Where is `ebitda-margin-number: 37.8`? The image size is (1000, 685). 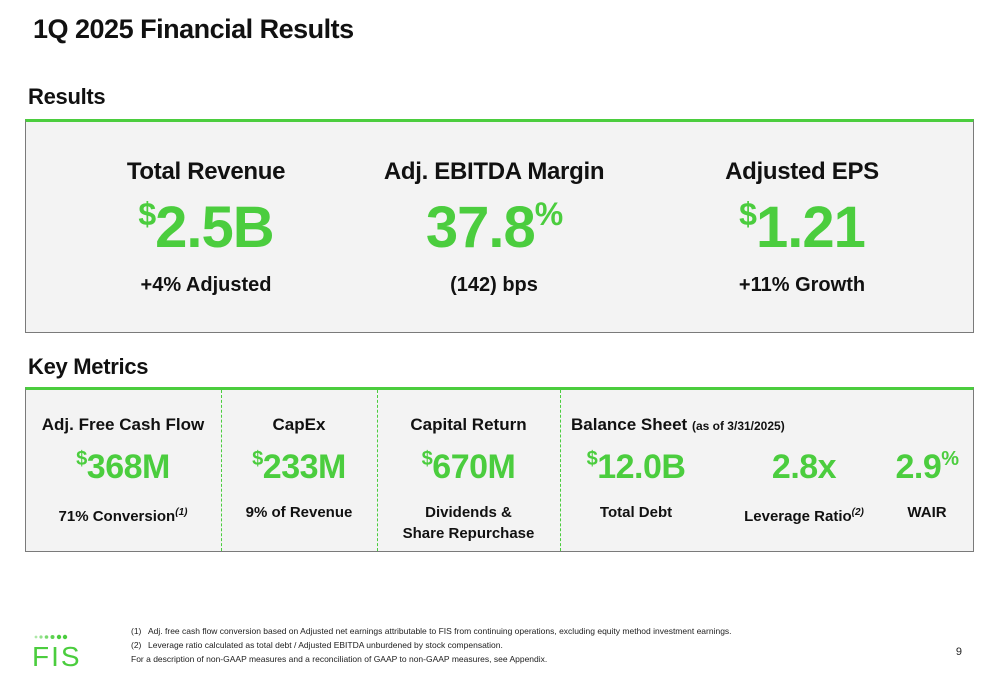
ebitda-margin-number: 37.8 is located at coordinates (480, 227).